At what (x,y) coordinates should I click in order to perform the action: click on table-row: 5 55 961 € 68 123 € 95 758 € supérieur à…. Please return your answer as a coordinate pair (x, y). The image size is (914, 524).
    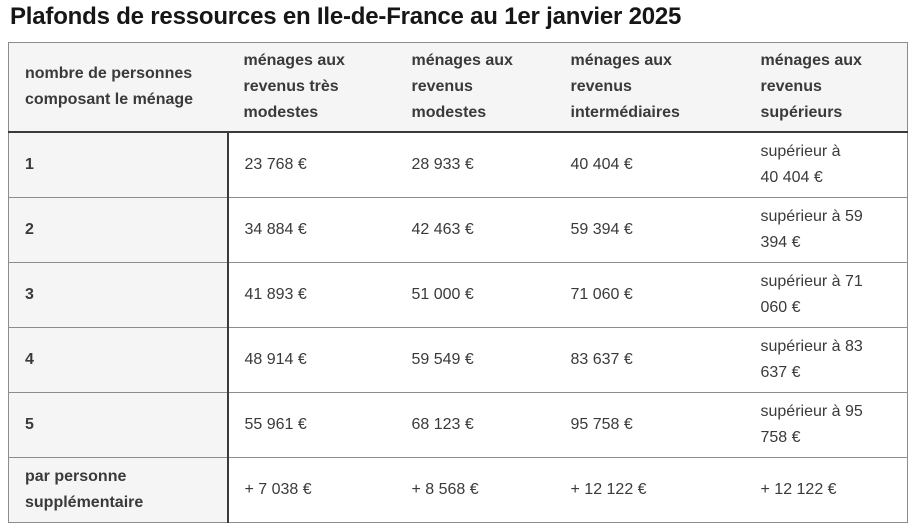
    Looking at the image, I should click on (458, 425).